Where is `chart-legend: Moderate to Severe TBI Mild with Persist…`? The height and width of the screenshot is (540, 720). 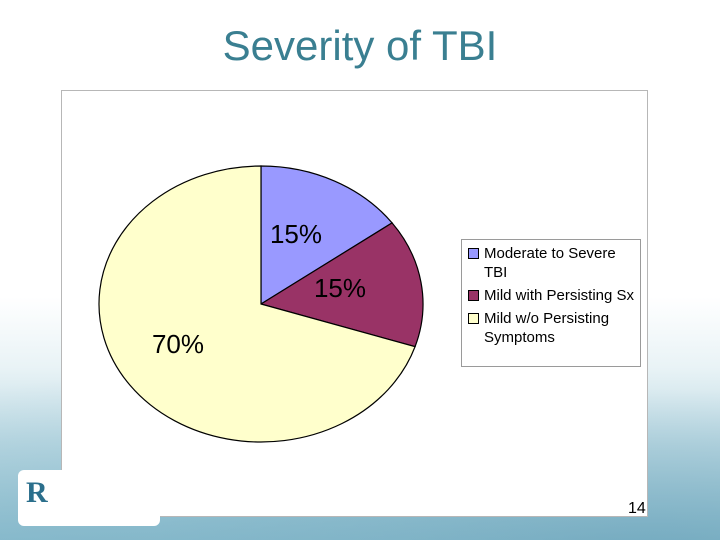 chart-legend: Moderate to Severe TBI Mild with Persist… is located at coordinates (551, 303).